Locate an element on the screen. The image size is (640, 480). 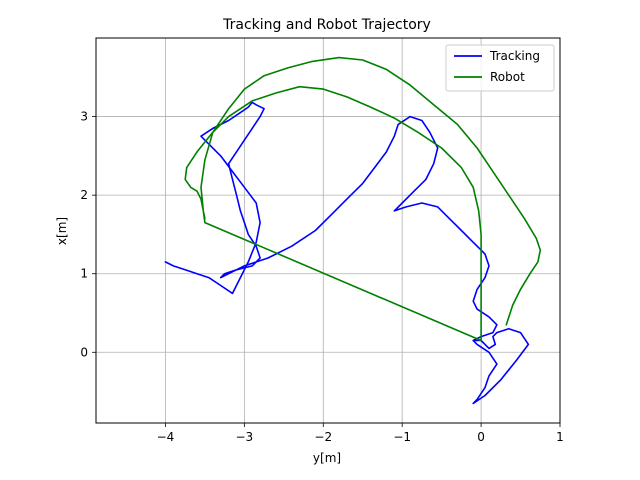
y-tick-label: 3 is located at coordinates (84, 117).